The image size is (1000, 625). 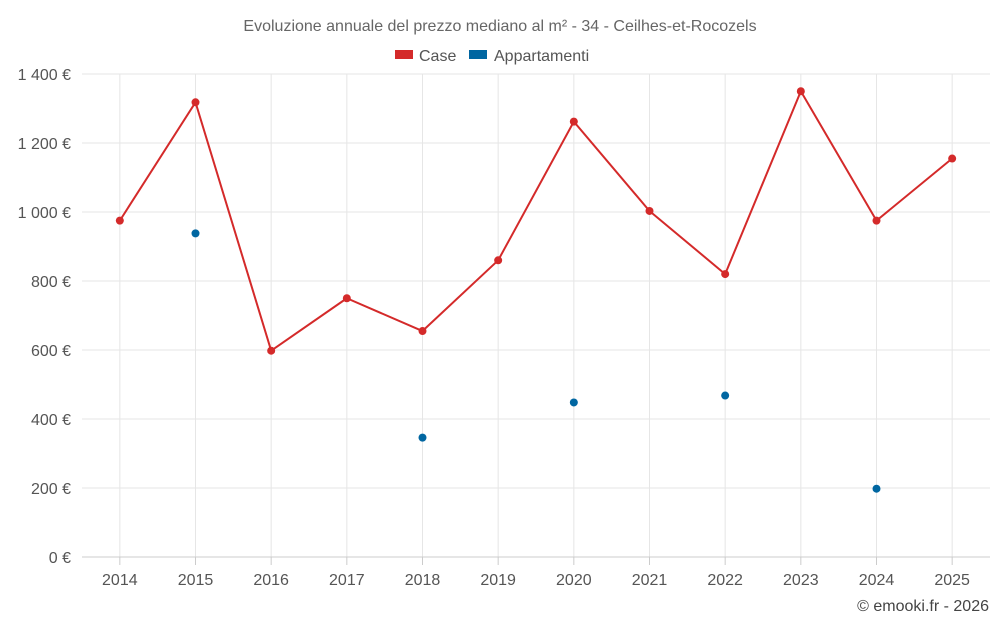 I want to click on point-case-2017, so click(x=346, y=298).